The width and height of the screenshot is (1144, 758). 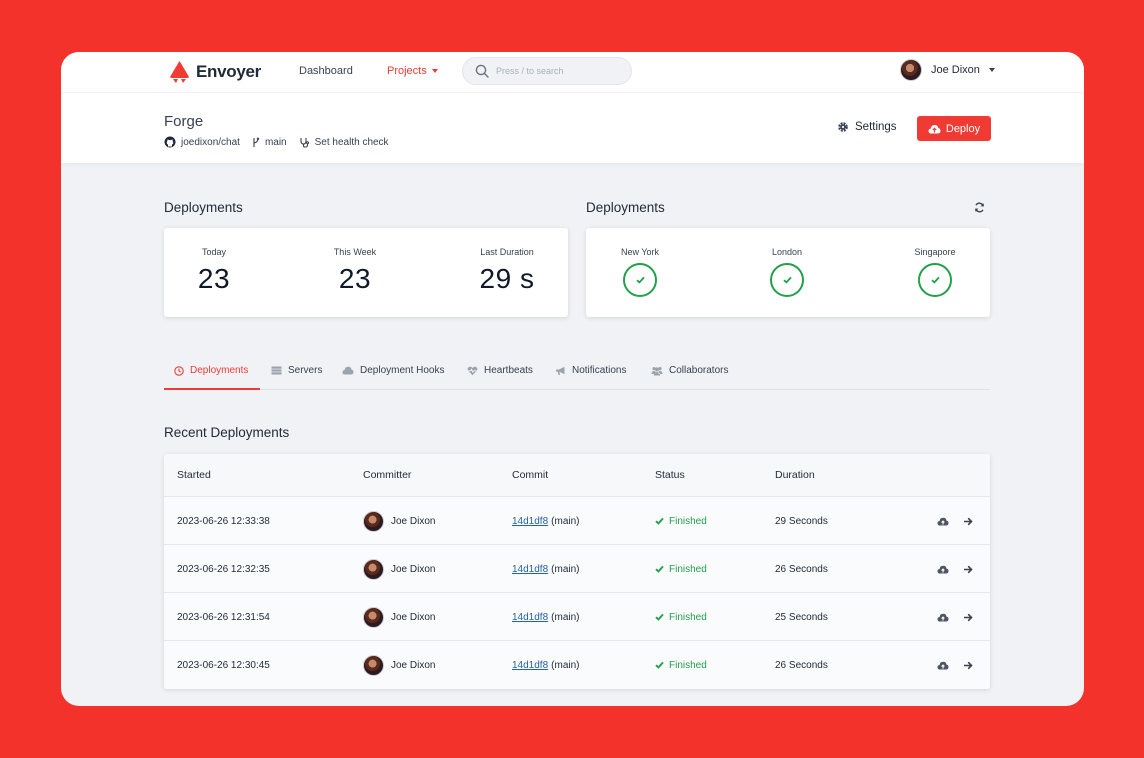 I want to click on clock-icon, so click(x=179, y=370).